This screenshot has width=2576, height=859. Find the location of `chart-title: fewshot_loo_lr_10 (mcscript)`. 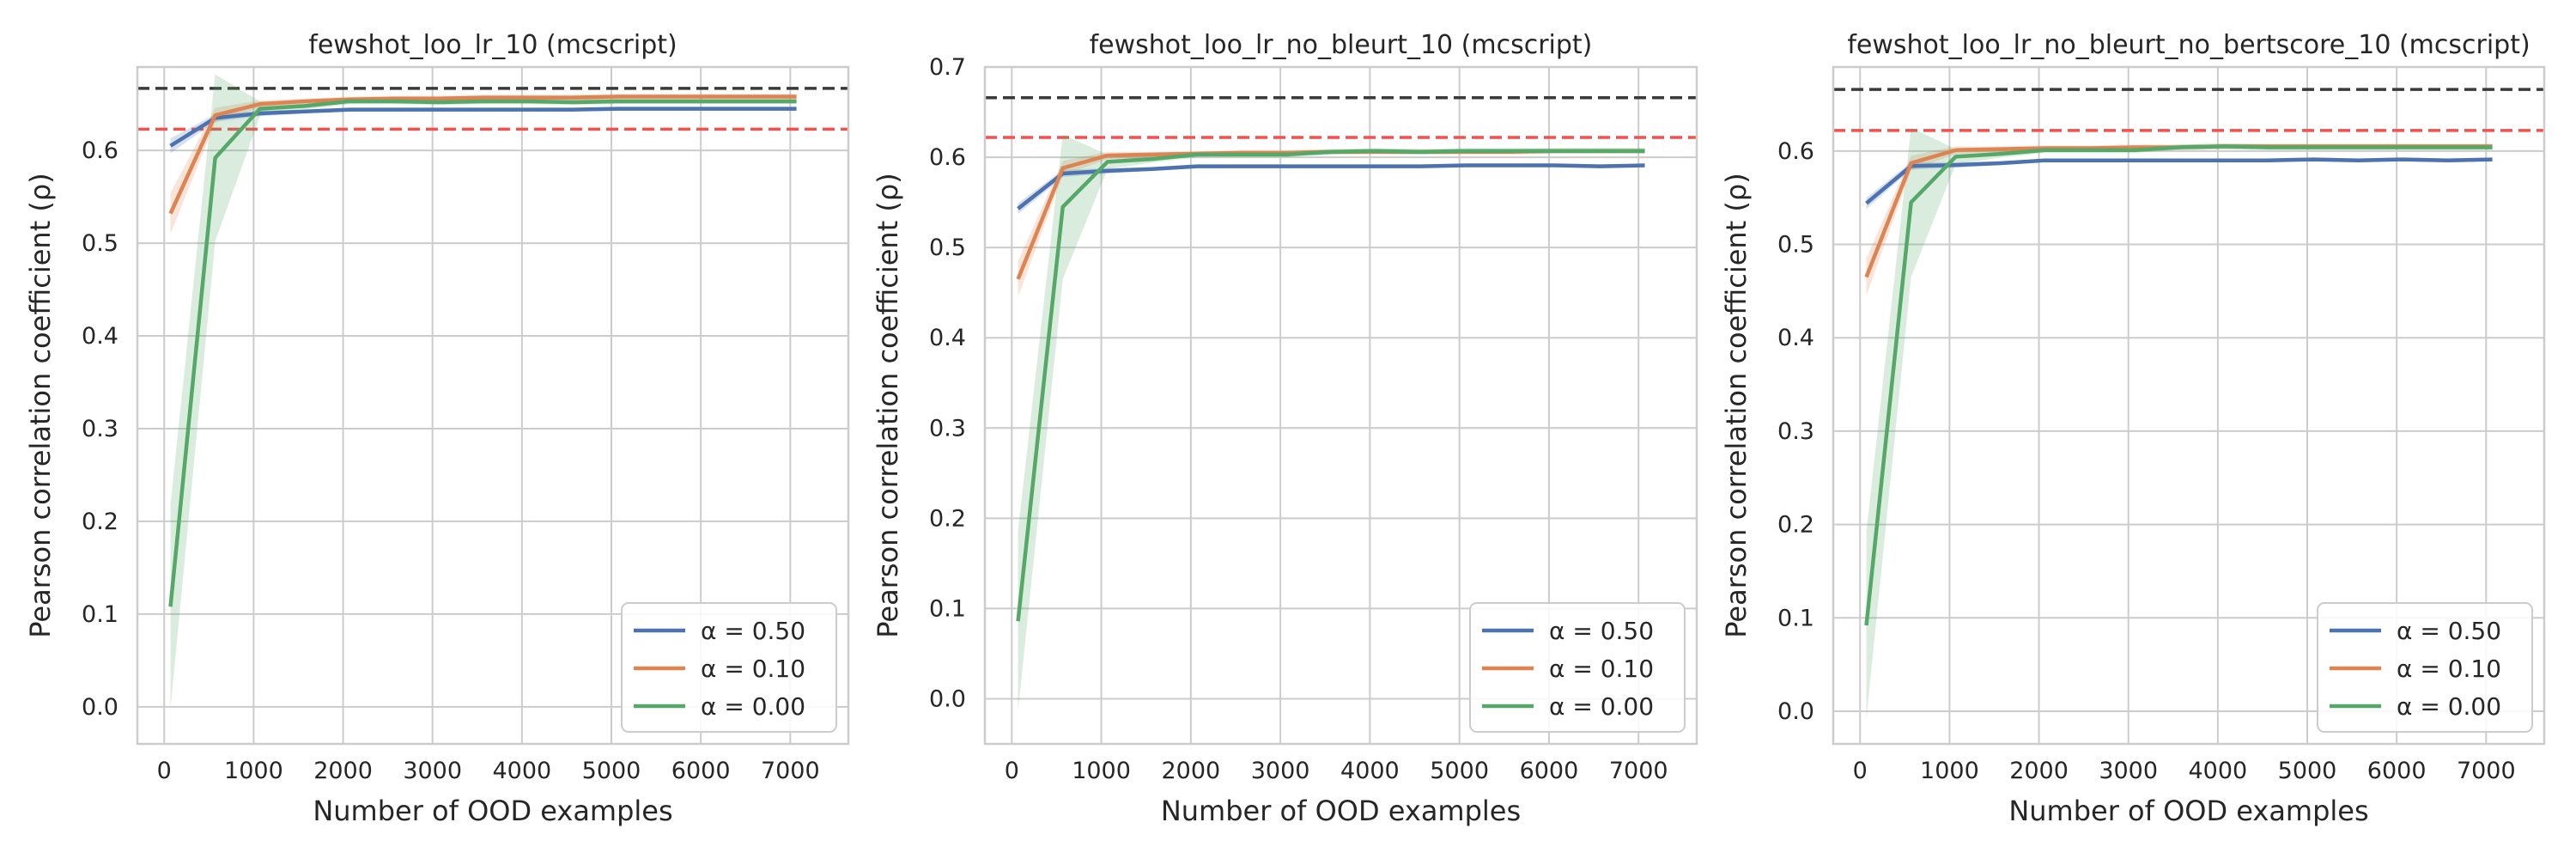

chart-title: fewshot_loo_lr_10 (mcscript) is located at coordinates (492, 45).